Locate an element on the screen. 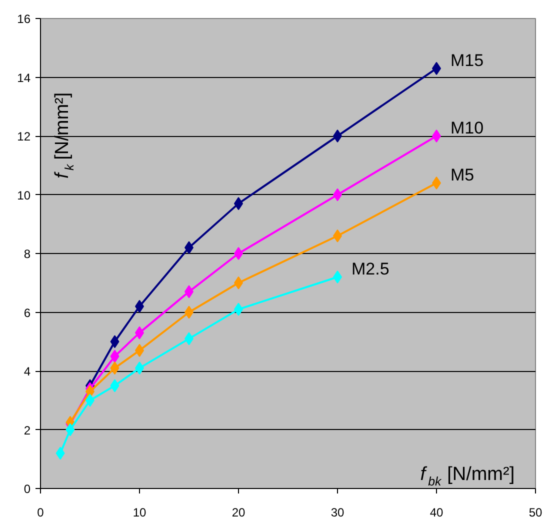 This screenshot has width=547, height=524. x-tick-label: 0 is located at coordinates (40, 513).